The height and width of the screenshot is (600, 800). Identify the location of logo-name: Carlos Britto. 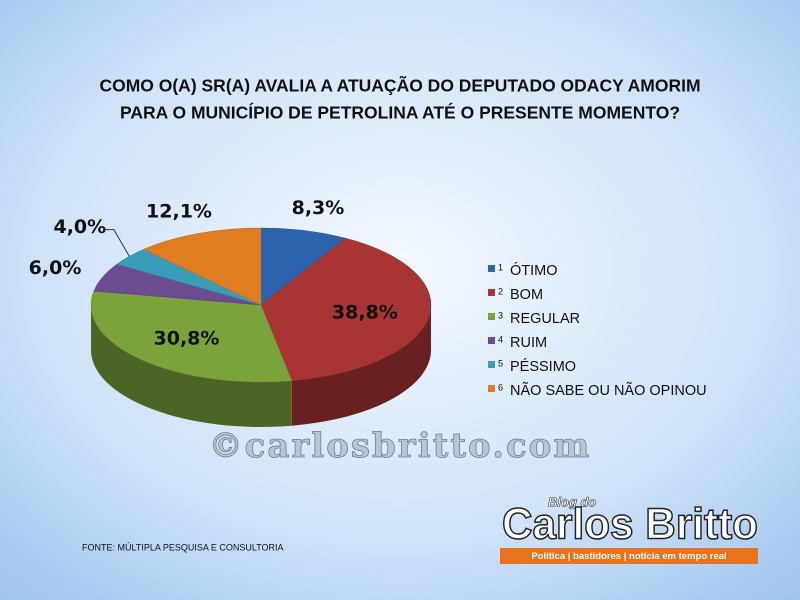
(630, 524).